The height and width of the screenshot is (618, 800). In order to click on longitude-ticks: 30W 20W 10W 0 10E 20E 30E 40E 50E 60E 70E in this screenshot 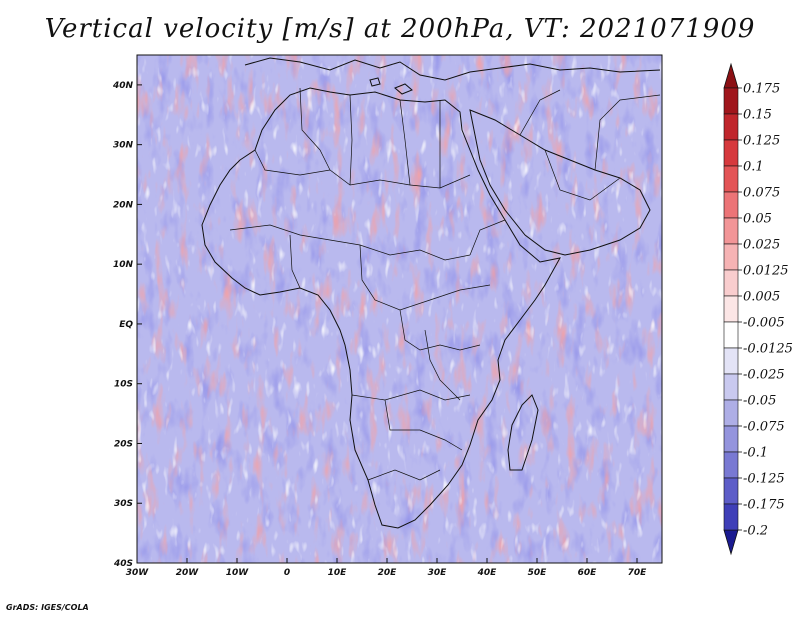, I will do `click(386, 568)`.